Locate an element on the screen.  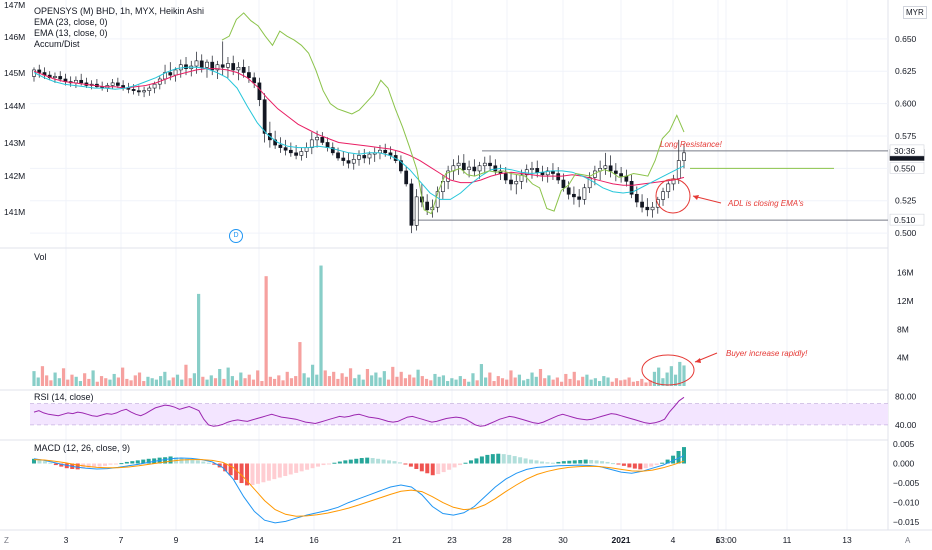
symbol-title: OPENSYS (M) BHD, 1h, MYX, Heikin Ashi is located at coordinates (119, 11).